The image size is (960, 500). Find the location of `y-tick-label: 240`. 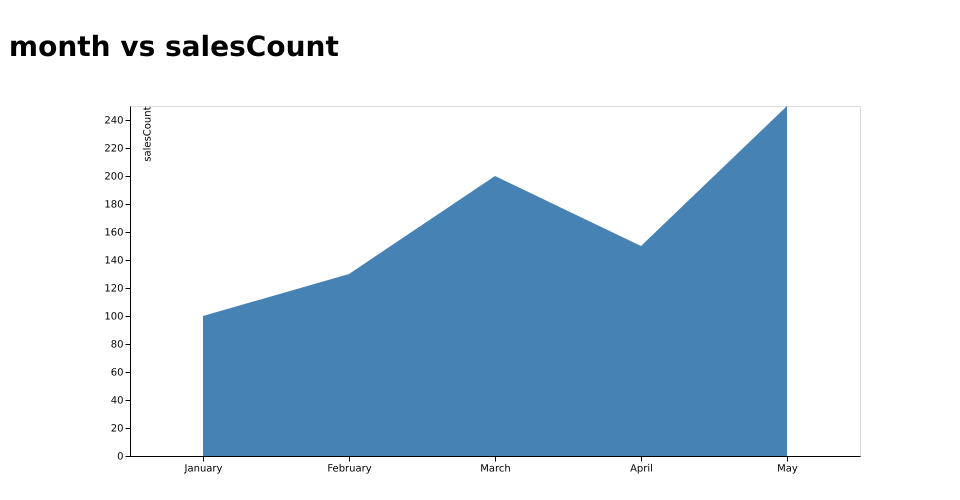

y-tick-label: 240 is located at coordinates (114, 121).